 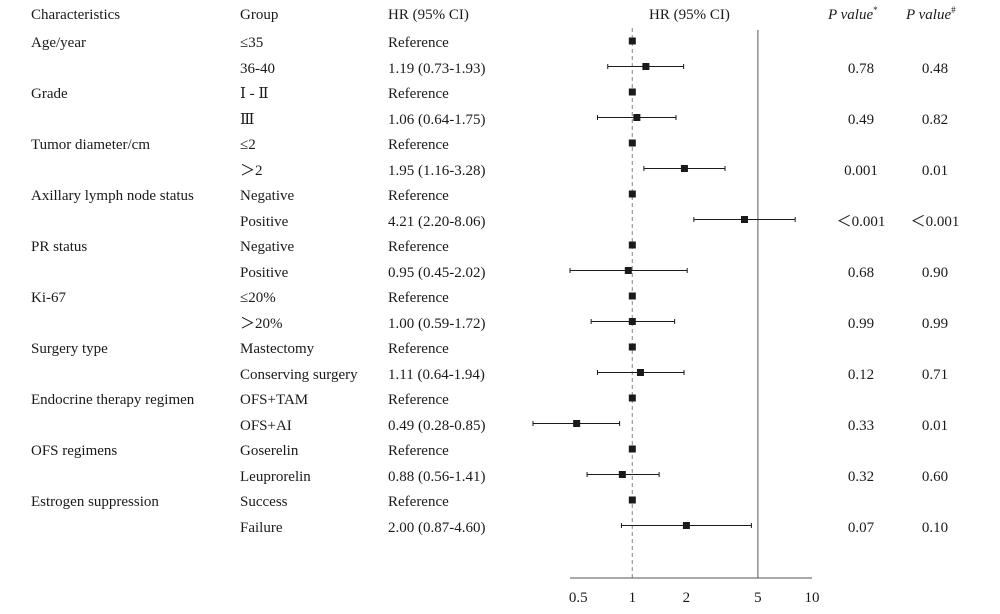 What do you see at coordinates (277, 349) in the screenshot?
I see `row-group: Mastectomy` at bounding box center [277, 349].